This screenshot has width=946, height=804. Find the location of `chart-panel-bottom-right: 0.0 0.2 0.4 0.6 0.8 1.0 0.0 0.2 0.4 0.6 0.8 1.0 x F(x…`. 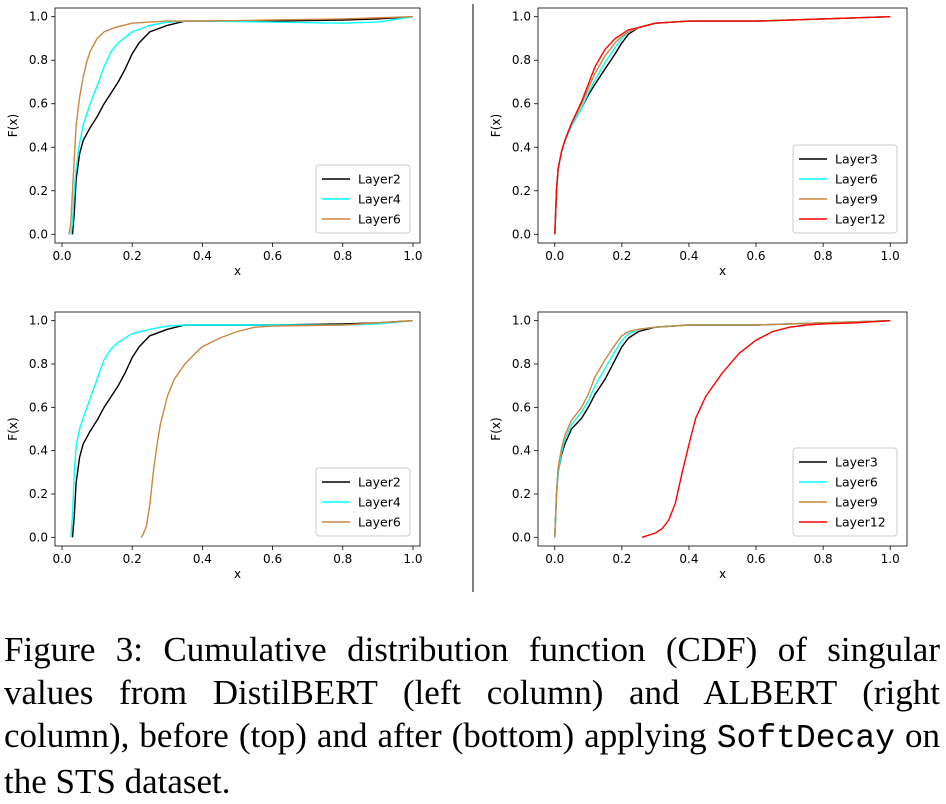

chart-panel-bottom-right: 0.0 0.2 0.4 0.6 0.8 1.0 0.0 0.2 0.4 0.6 0.8 1.0 x F(x… is located at coordinates (698, 446).